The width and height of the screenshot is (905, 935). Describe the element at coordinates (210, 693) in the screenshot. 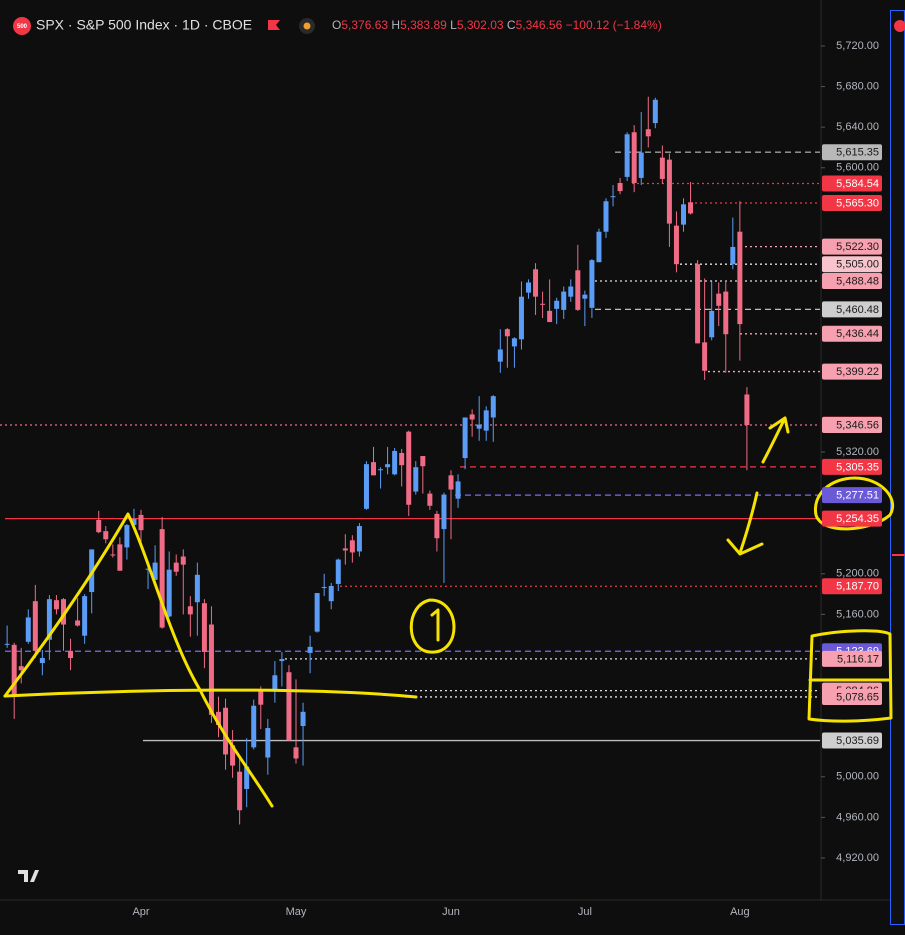

I see `baseline-drawing` at that location.